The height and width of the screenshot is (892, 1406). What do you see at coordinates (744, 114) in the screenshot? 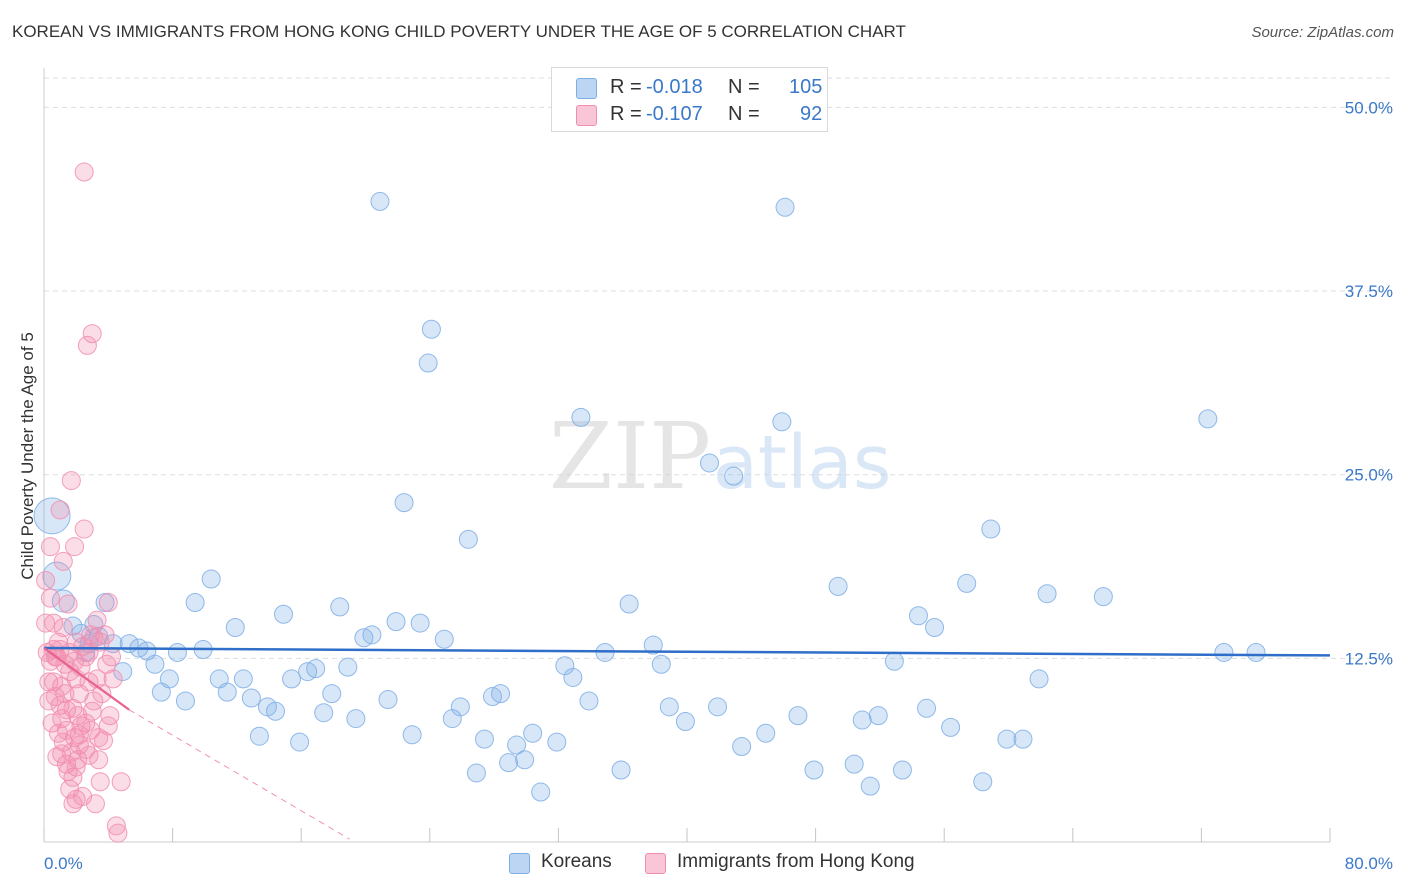
I see `n-label: N =` at bounding box center [744, 114].